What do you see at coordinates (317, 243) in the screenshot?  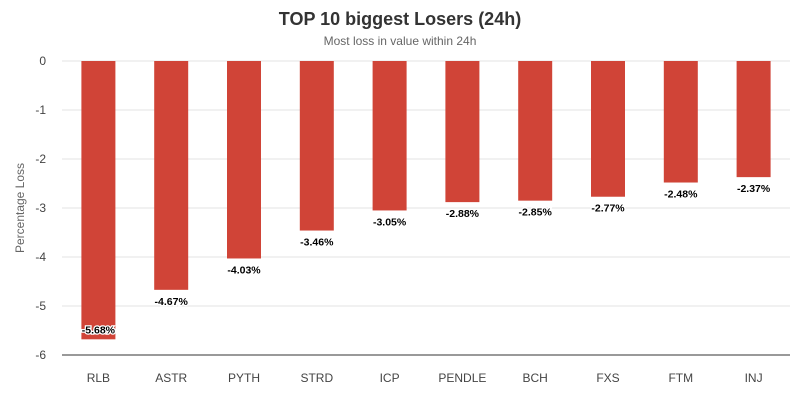 I see `data-label: -3.46%` at bounding box center [317, 243].